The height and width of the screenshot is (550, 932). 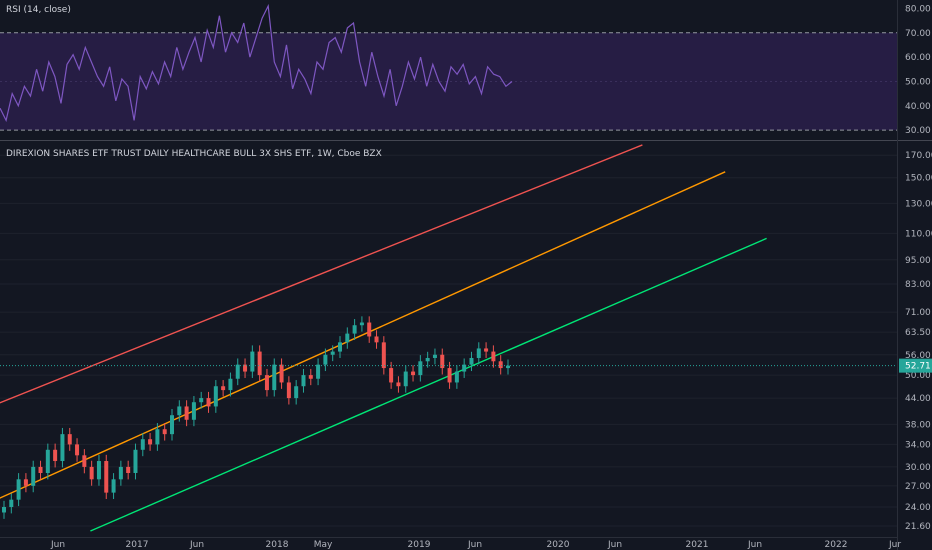 I want to click on last-price-badge: 52.71, so click(x=915, y=365).